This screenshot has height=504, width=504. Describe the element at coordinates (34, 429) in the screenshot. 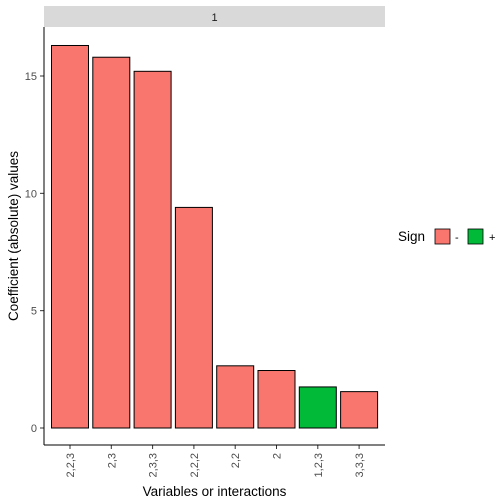

I see `y-tick-label: 0` at that location.